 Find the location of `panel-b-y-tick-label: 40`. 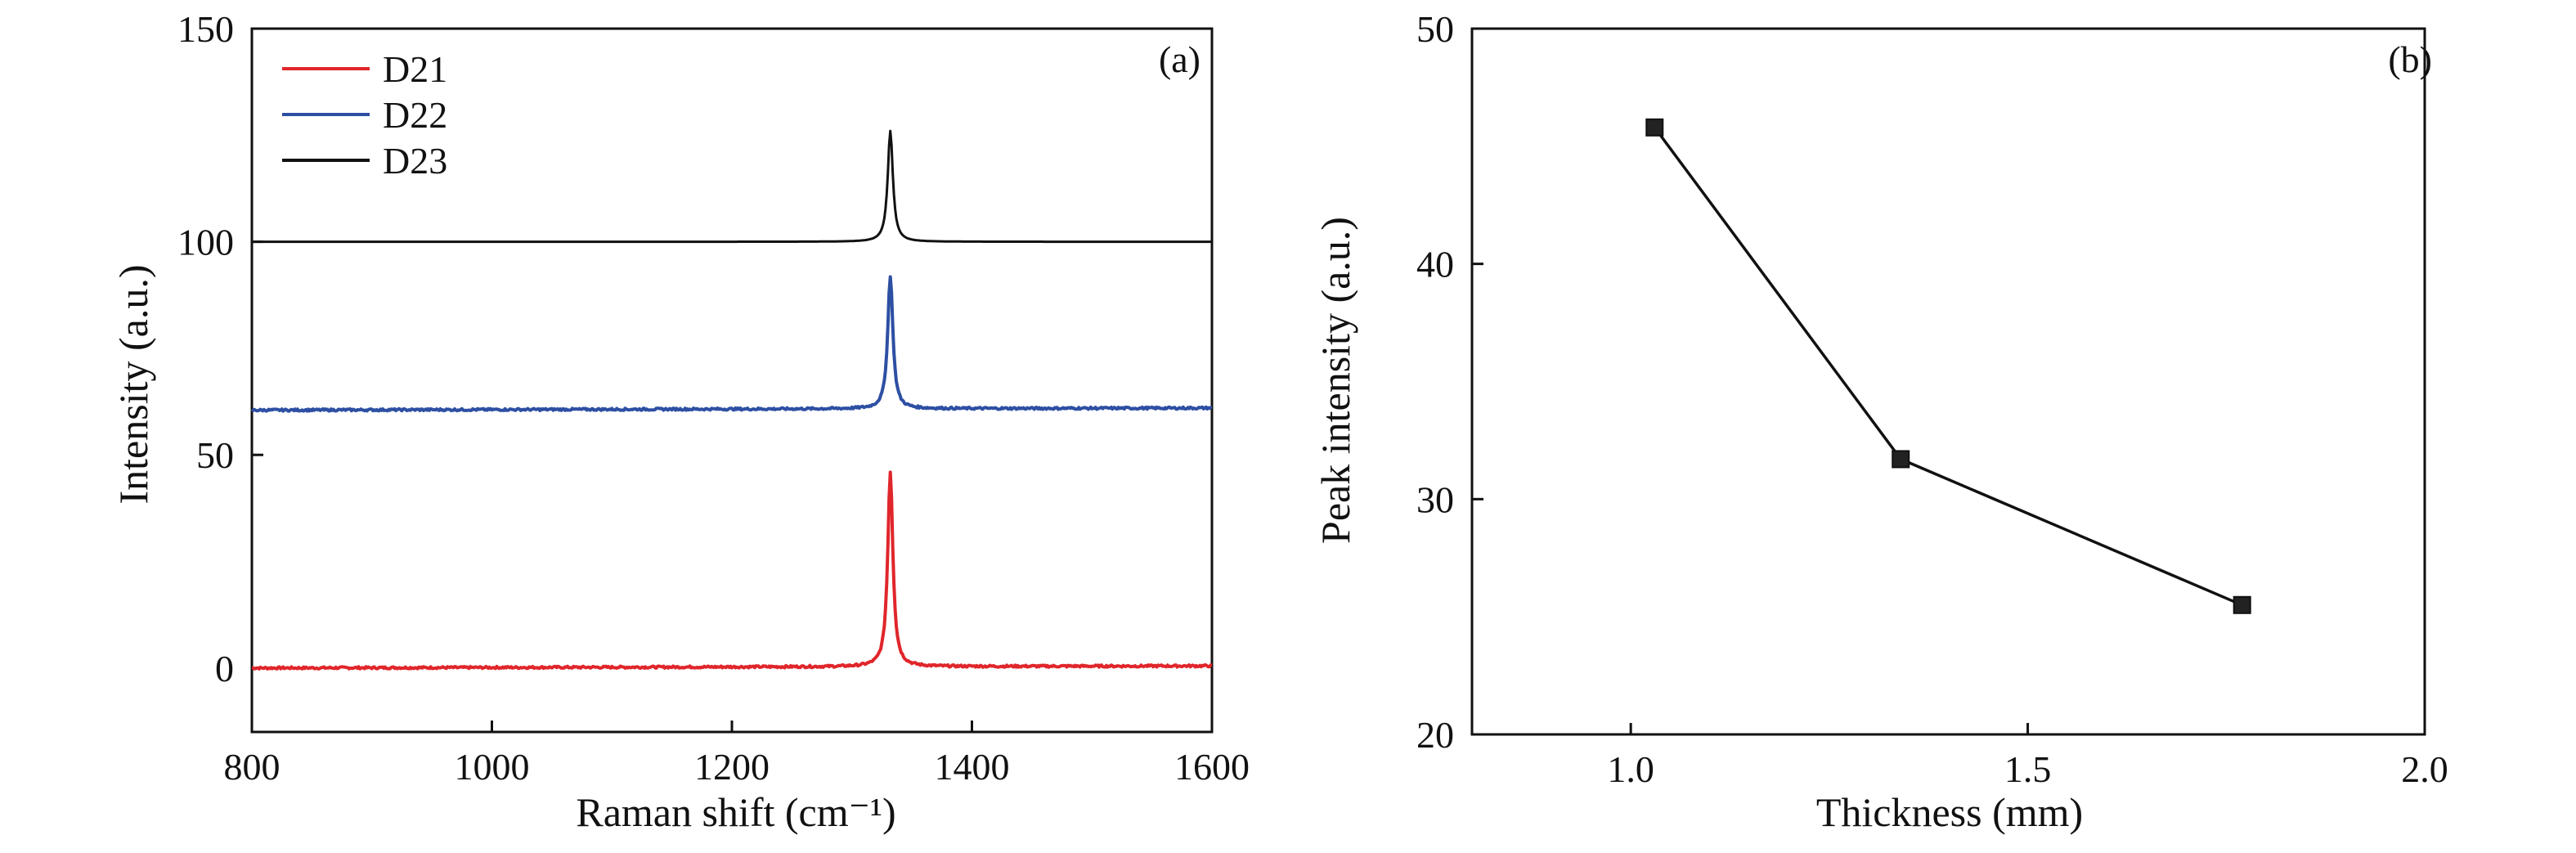

panel-b-y-tick-label: 40 is located at coordinates (1435, 264).